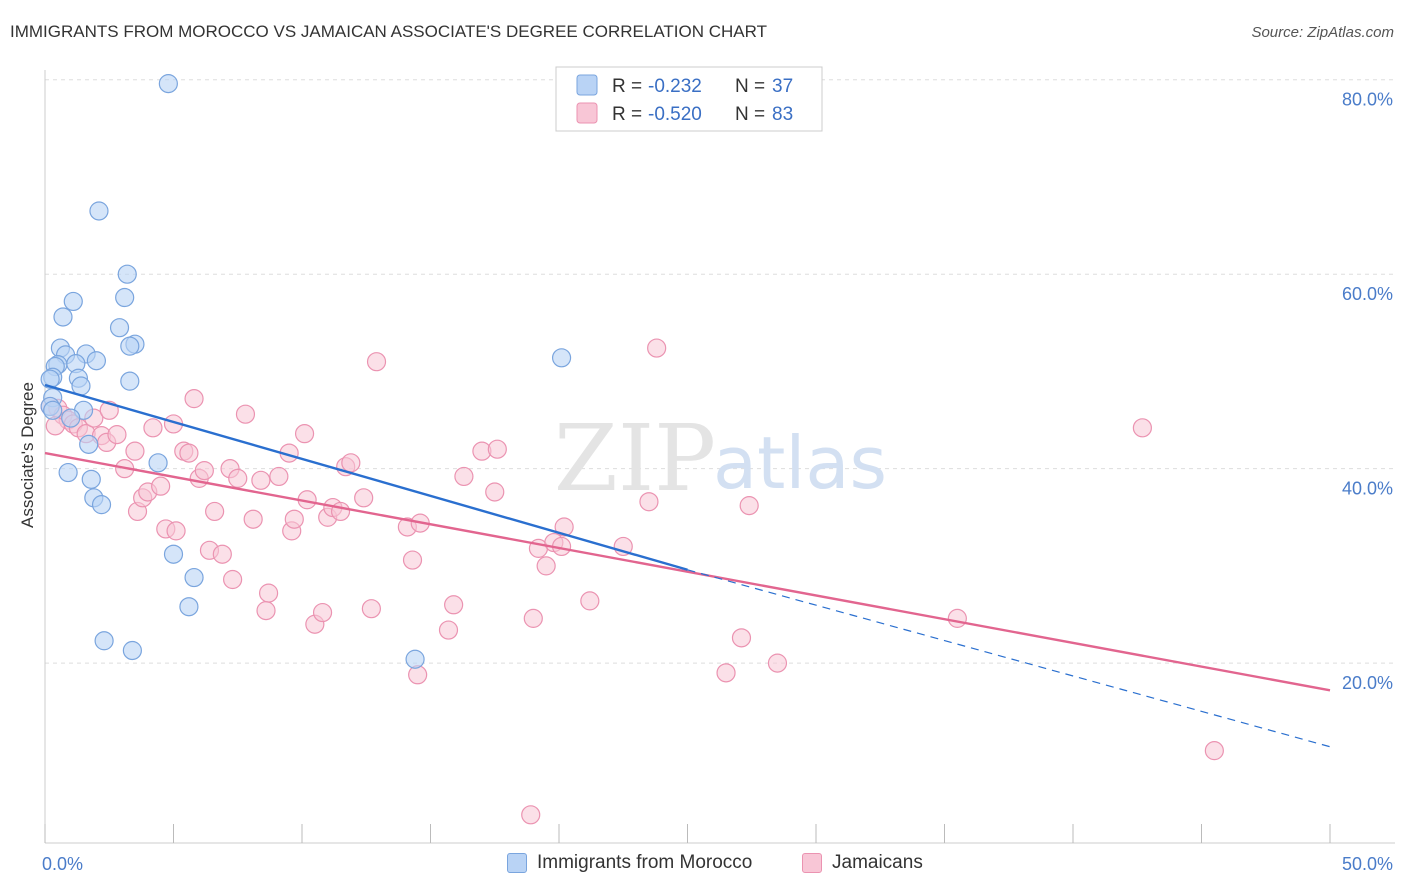 The image size is (1406, 892). Describe the element at coordinates (750, 86) in the screenshot. I see `legend-n-label: N =` at that location.